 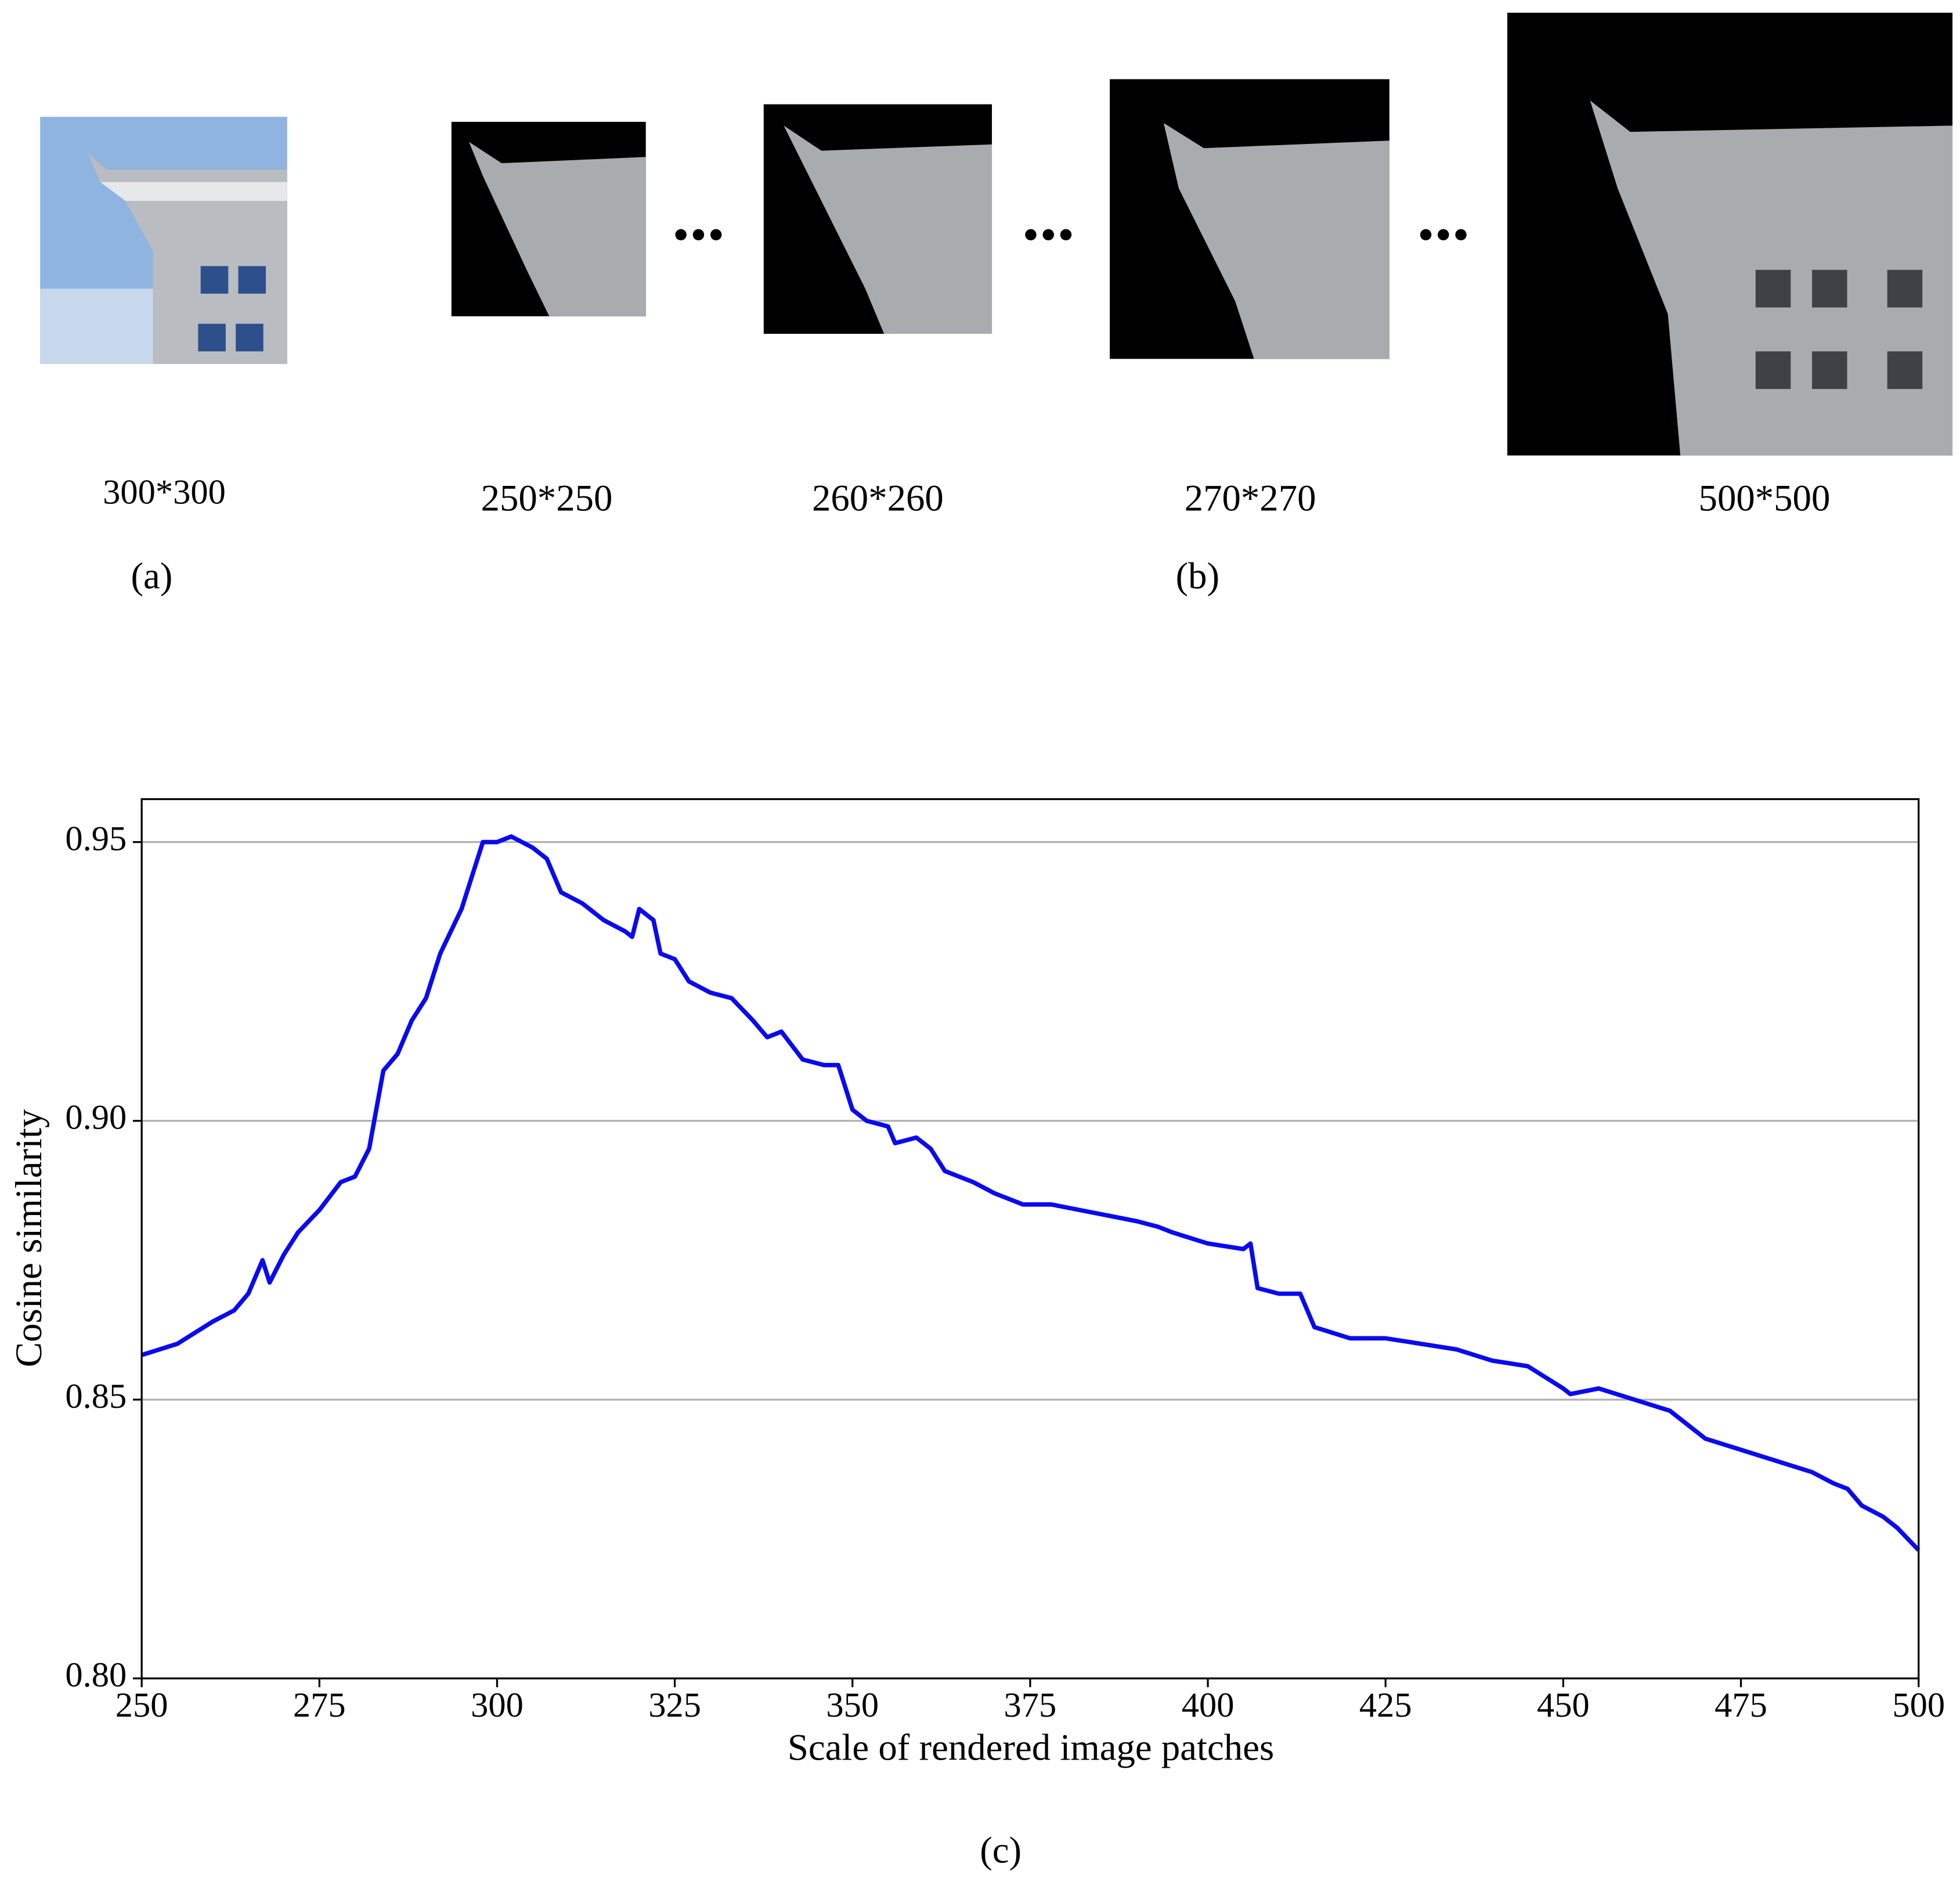 I want to click on size-label: 270*270, so click(x=1250, y=498).